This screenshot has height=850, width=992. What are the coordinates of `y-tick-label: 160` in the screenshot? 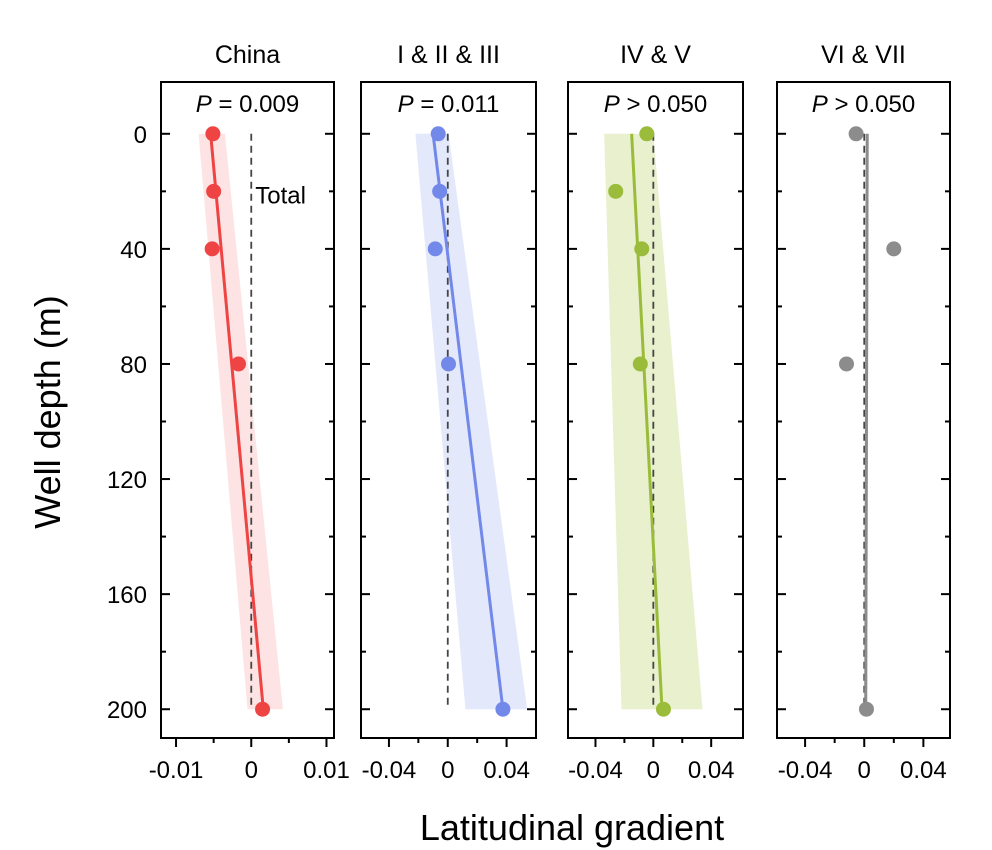 It's located at (127, 595).